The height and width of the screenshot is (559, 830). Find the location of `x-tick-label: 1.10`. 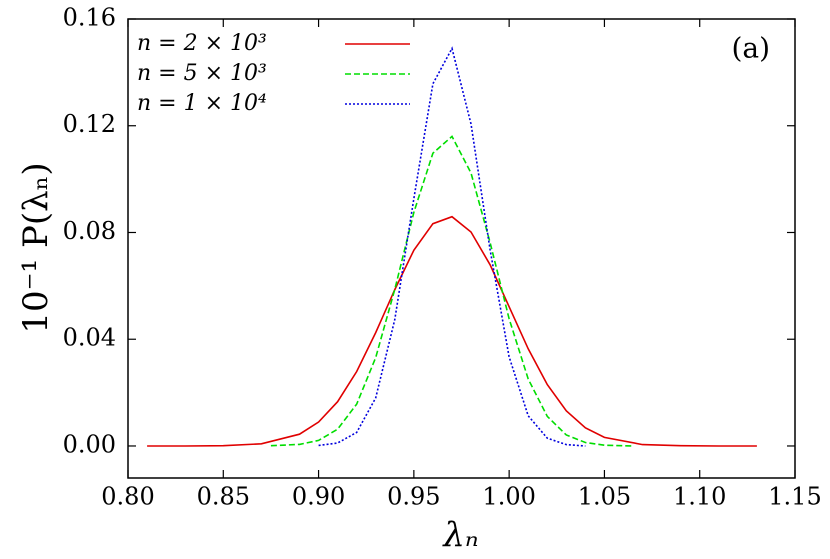

x-tick-label: 1.10 is located at coordinates (699, 497).